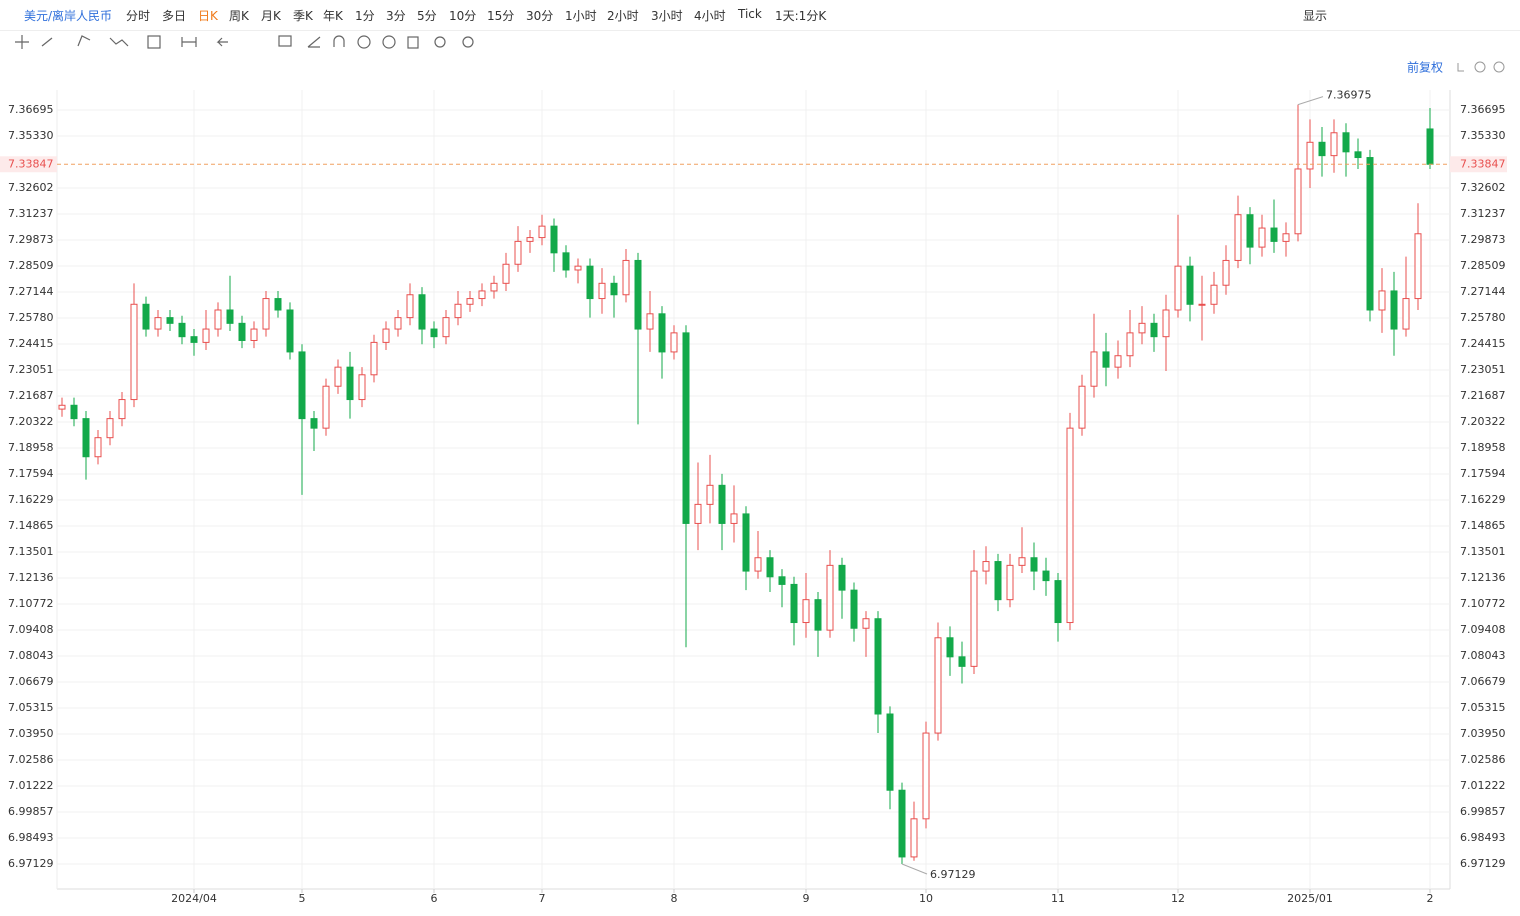 The width and height of the screenshot is (1520, 916). I want to click on toolbar-item: 30分, so click(540, 16).